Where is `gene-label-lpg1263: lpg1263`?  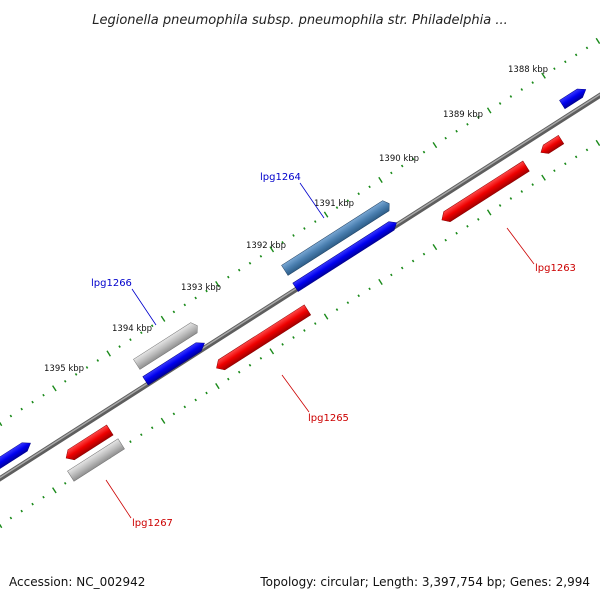
gene-label-lpg1263: lpg1263 is located at coordinates (555, 268).